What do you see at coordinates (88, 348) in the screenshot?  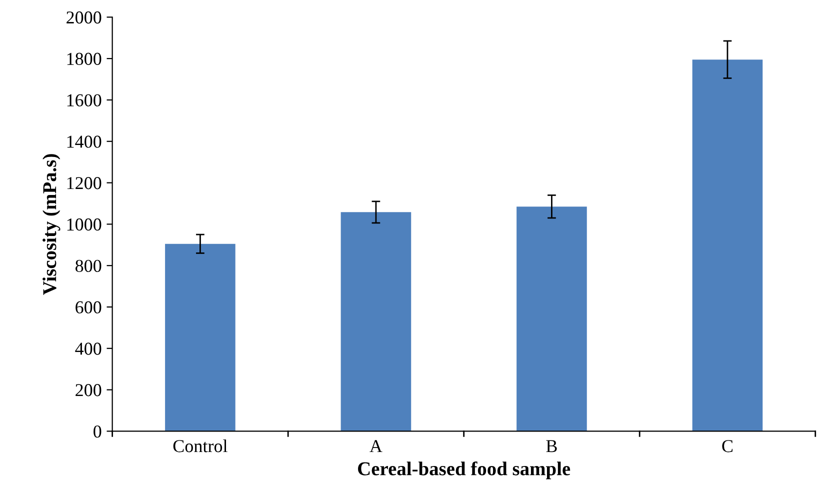 I see `y-tick-label: 400` at bounding box center [88, 348].